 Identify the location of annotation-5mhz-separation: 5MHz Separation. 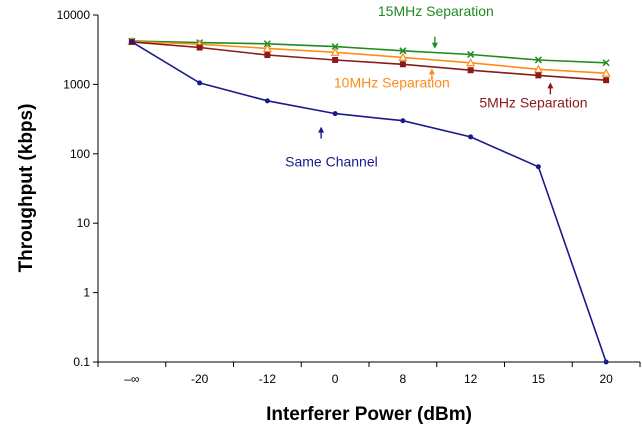
(533, 96).